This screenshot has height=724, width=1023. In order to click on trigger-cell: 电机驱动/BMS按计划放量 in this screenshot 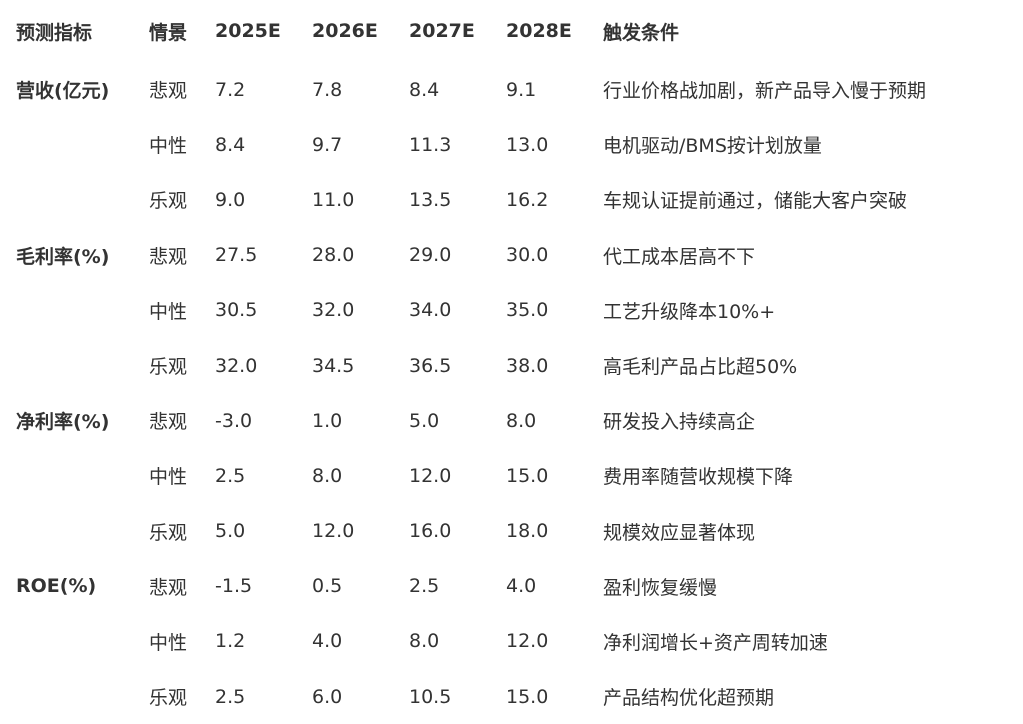, I will do `click(712, 146)`.